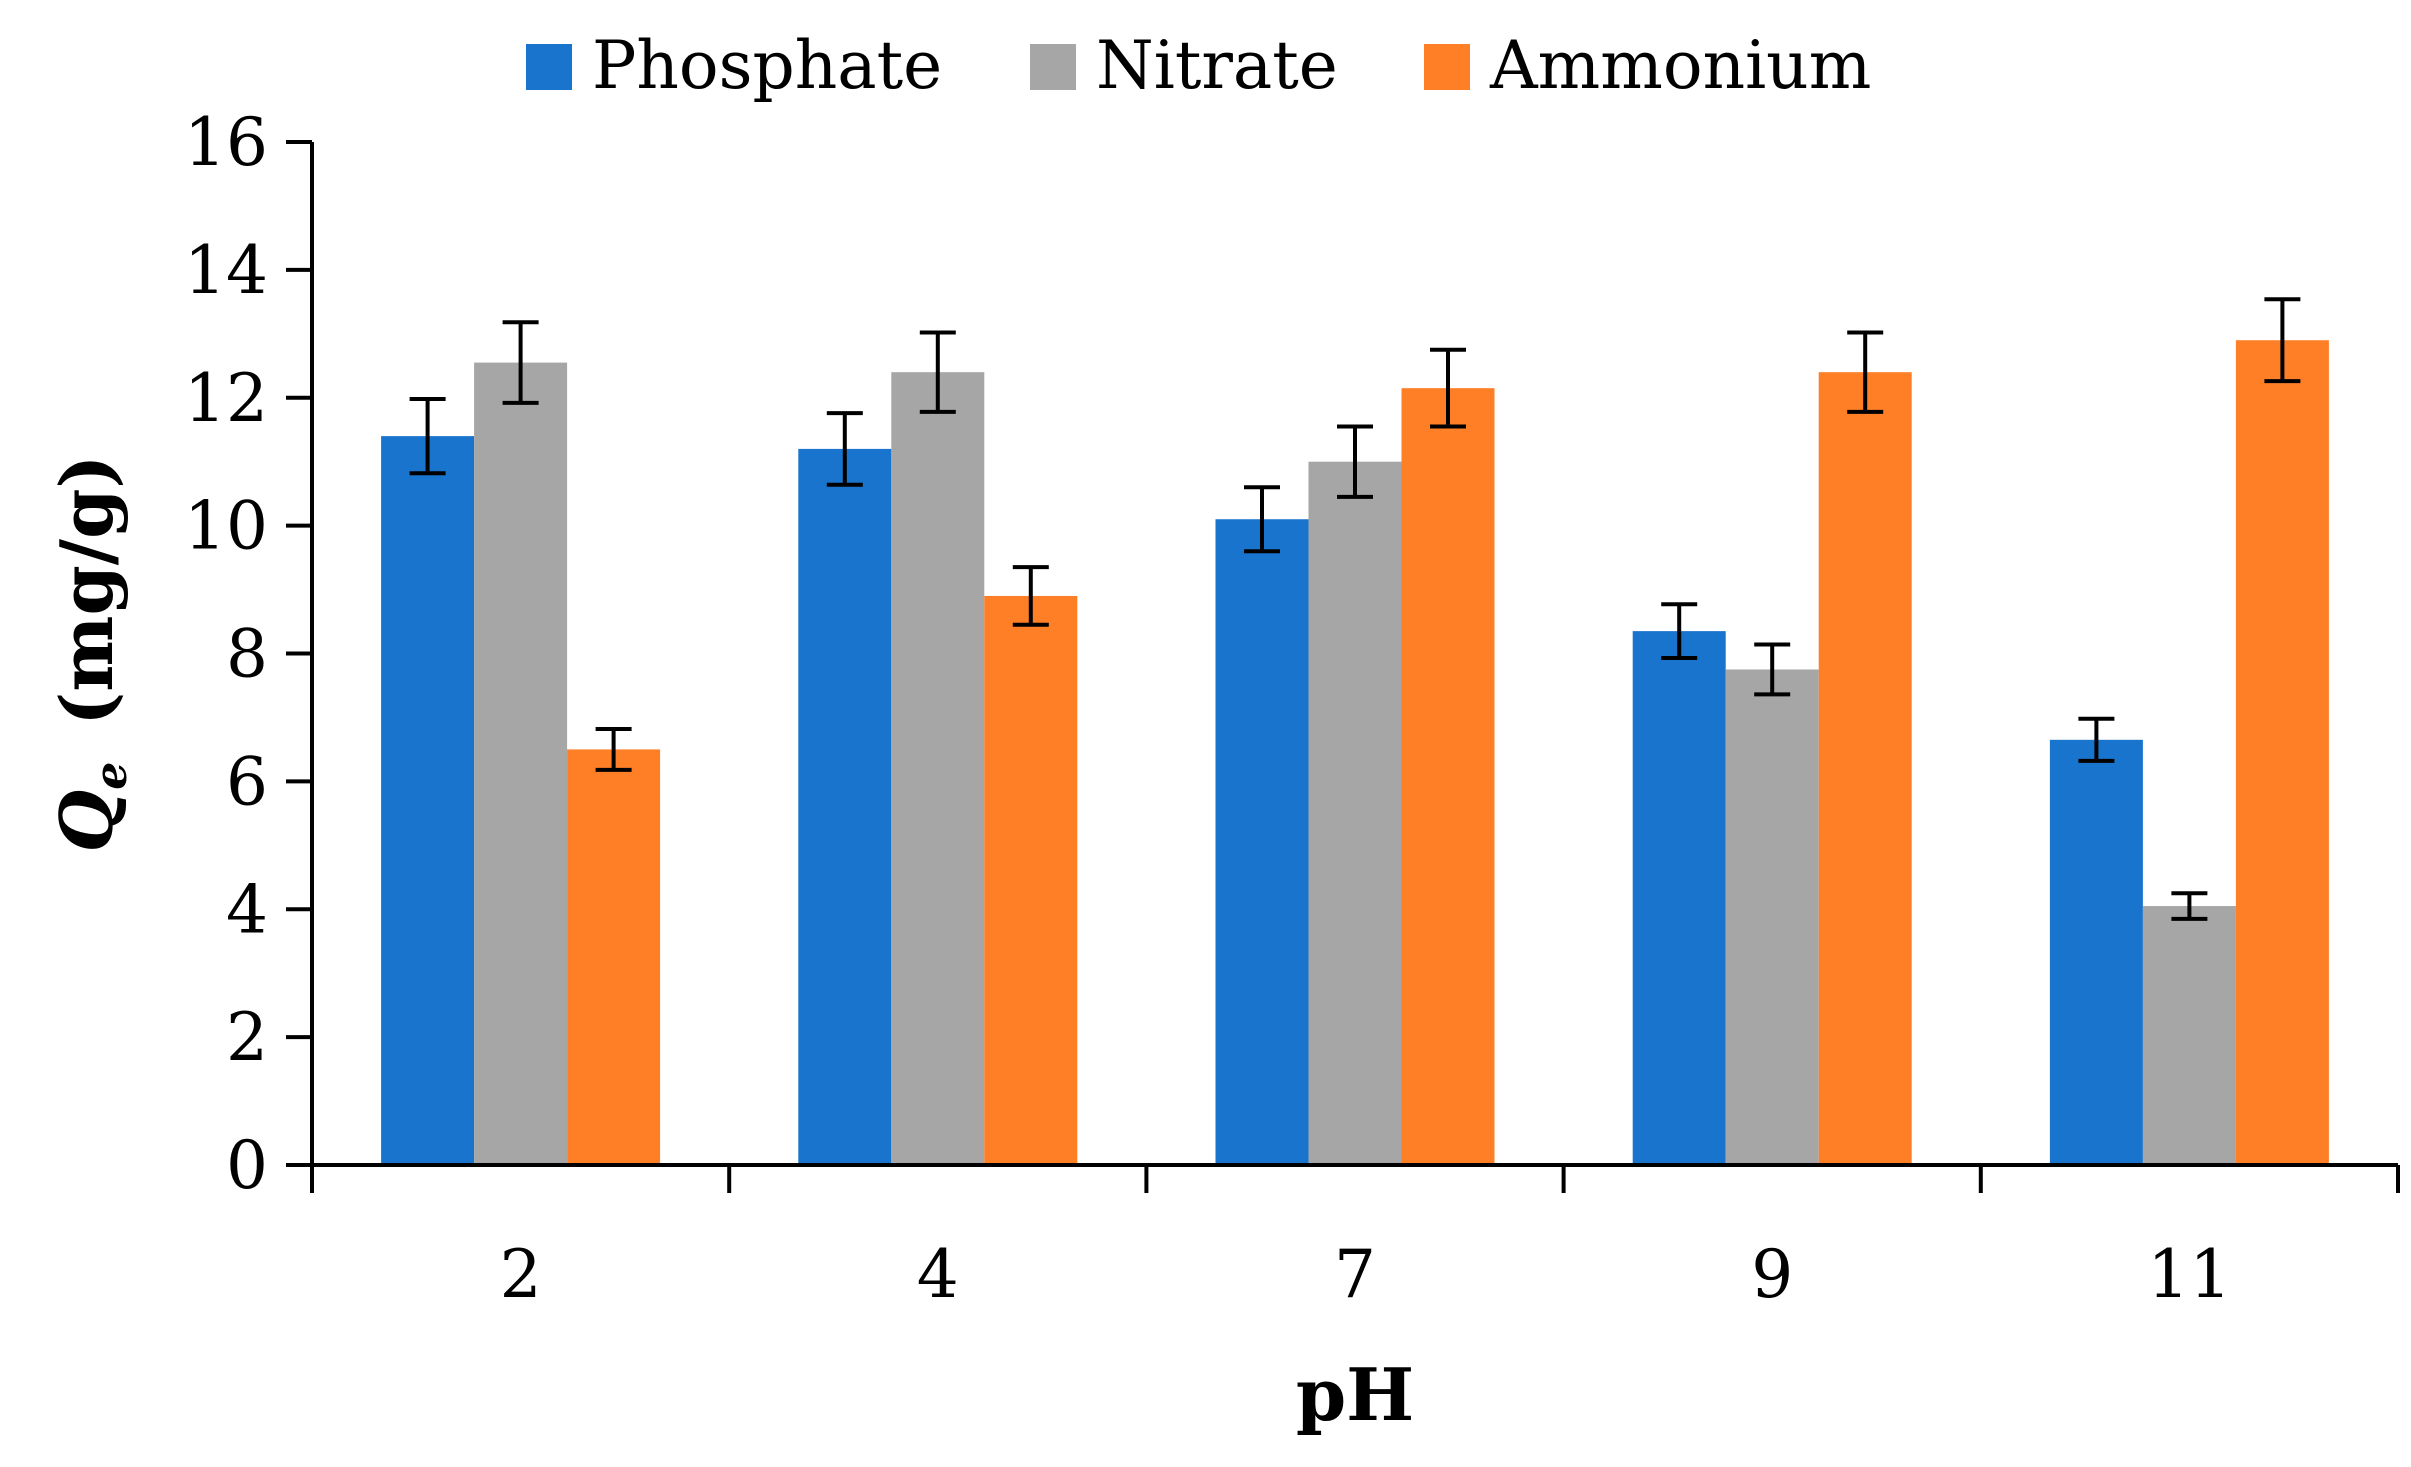  I want to click on y-axis-title-subscript: e, so click(111, 776).